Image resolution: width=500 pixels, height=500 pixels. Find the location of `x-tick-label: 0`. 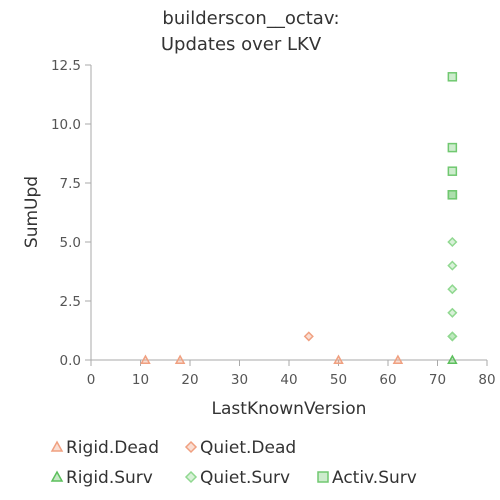

x-tick-label: 0 is located at coordinates (91, 380).